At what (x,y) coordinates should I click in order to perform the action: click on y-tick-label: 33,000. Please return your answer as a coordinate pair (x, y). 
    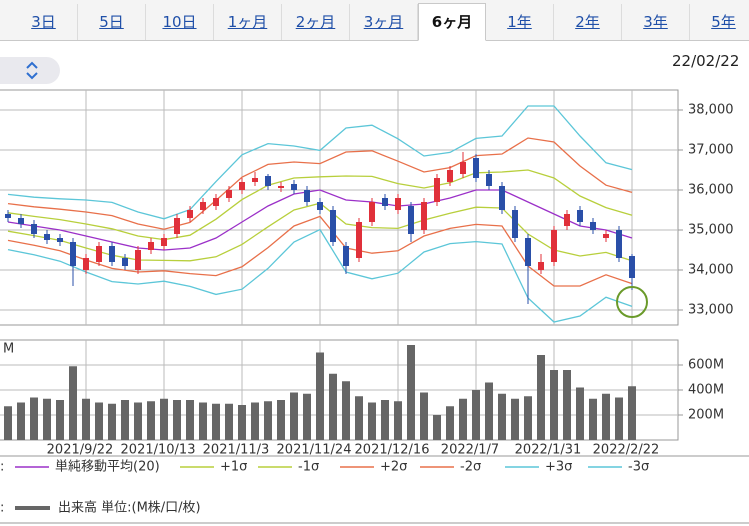
    Looking at the image, I should click on (711, 310).